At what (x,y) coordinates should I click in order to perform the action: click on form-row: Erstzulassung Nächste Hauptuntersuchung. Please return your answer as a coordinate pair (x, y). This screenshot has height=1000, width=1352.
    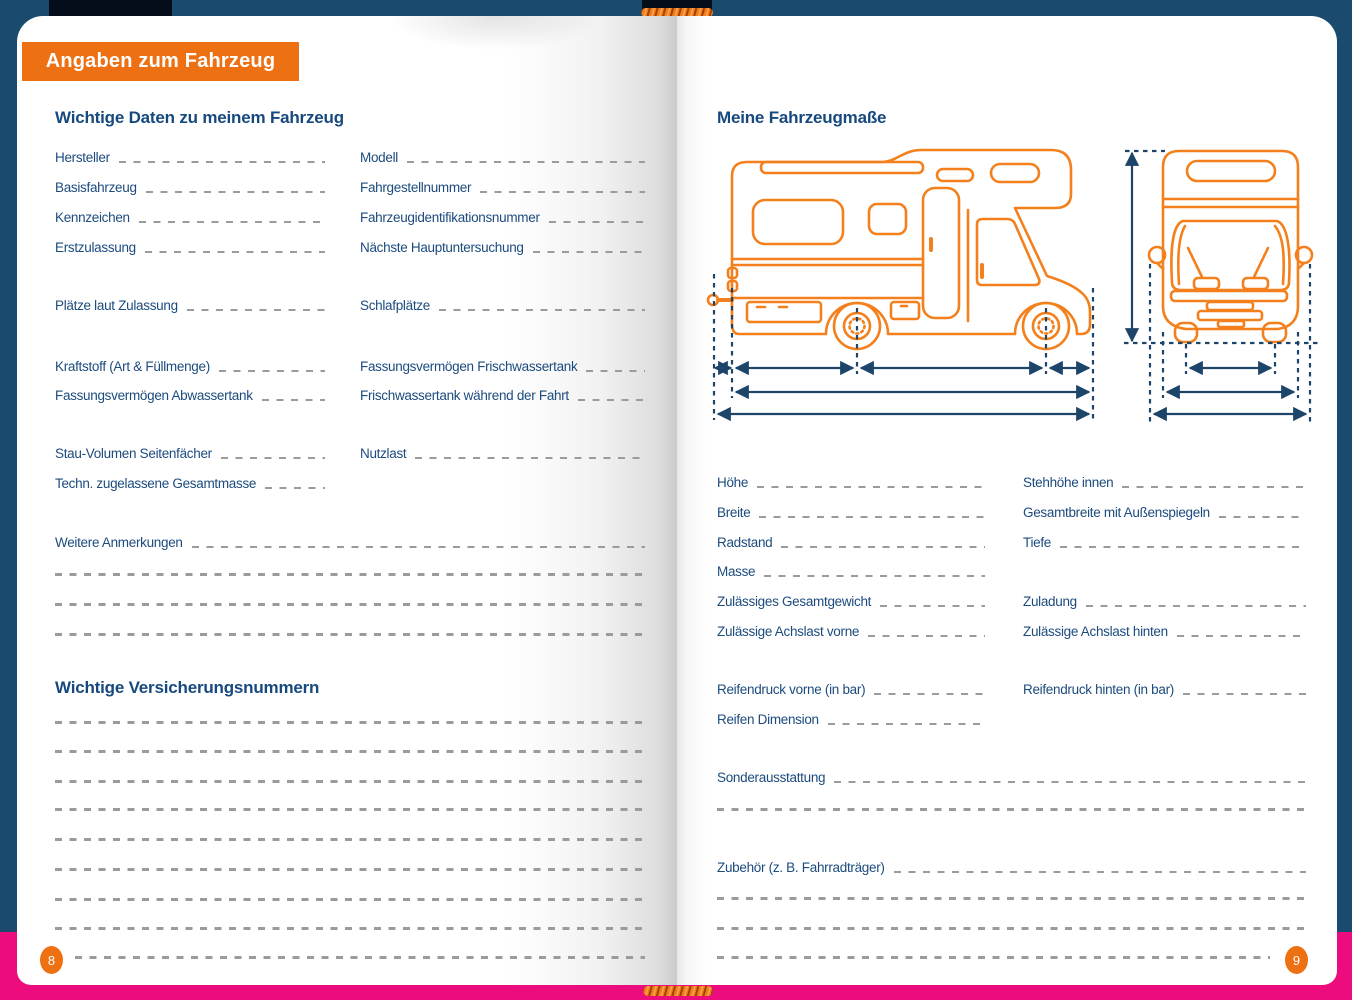
    Looking at the image, I should click on (676, 248).